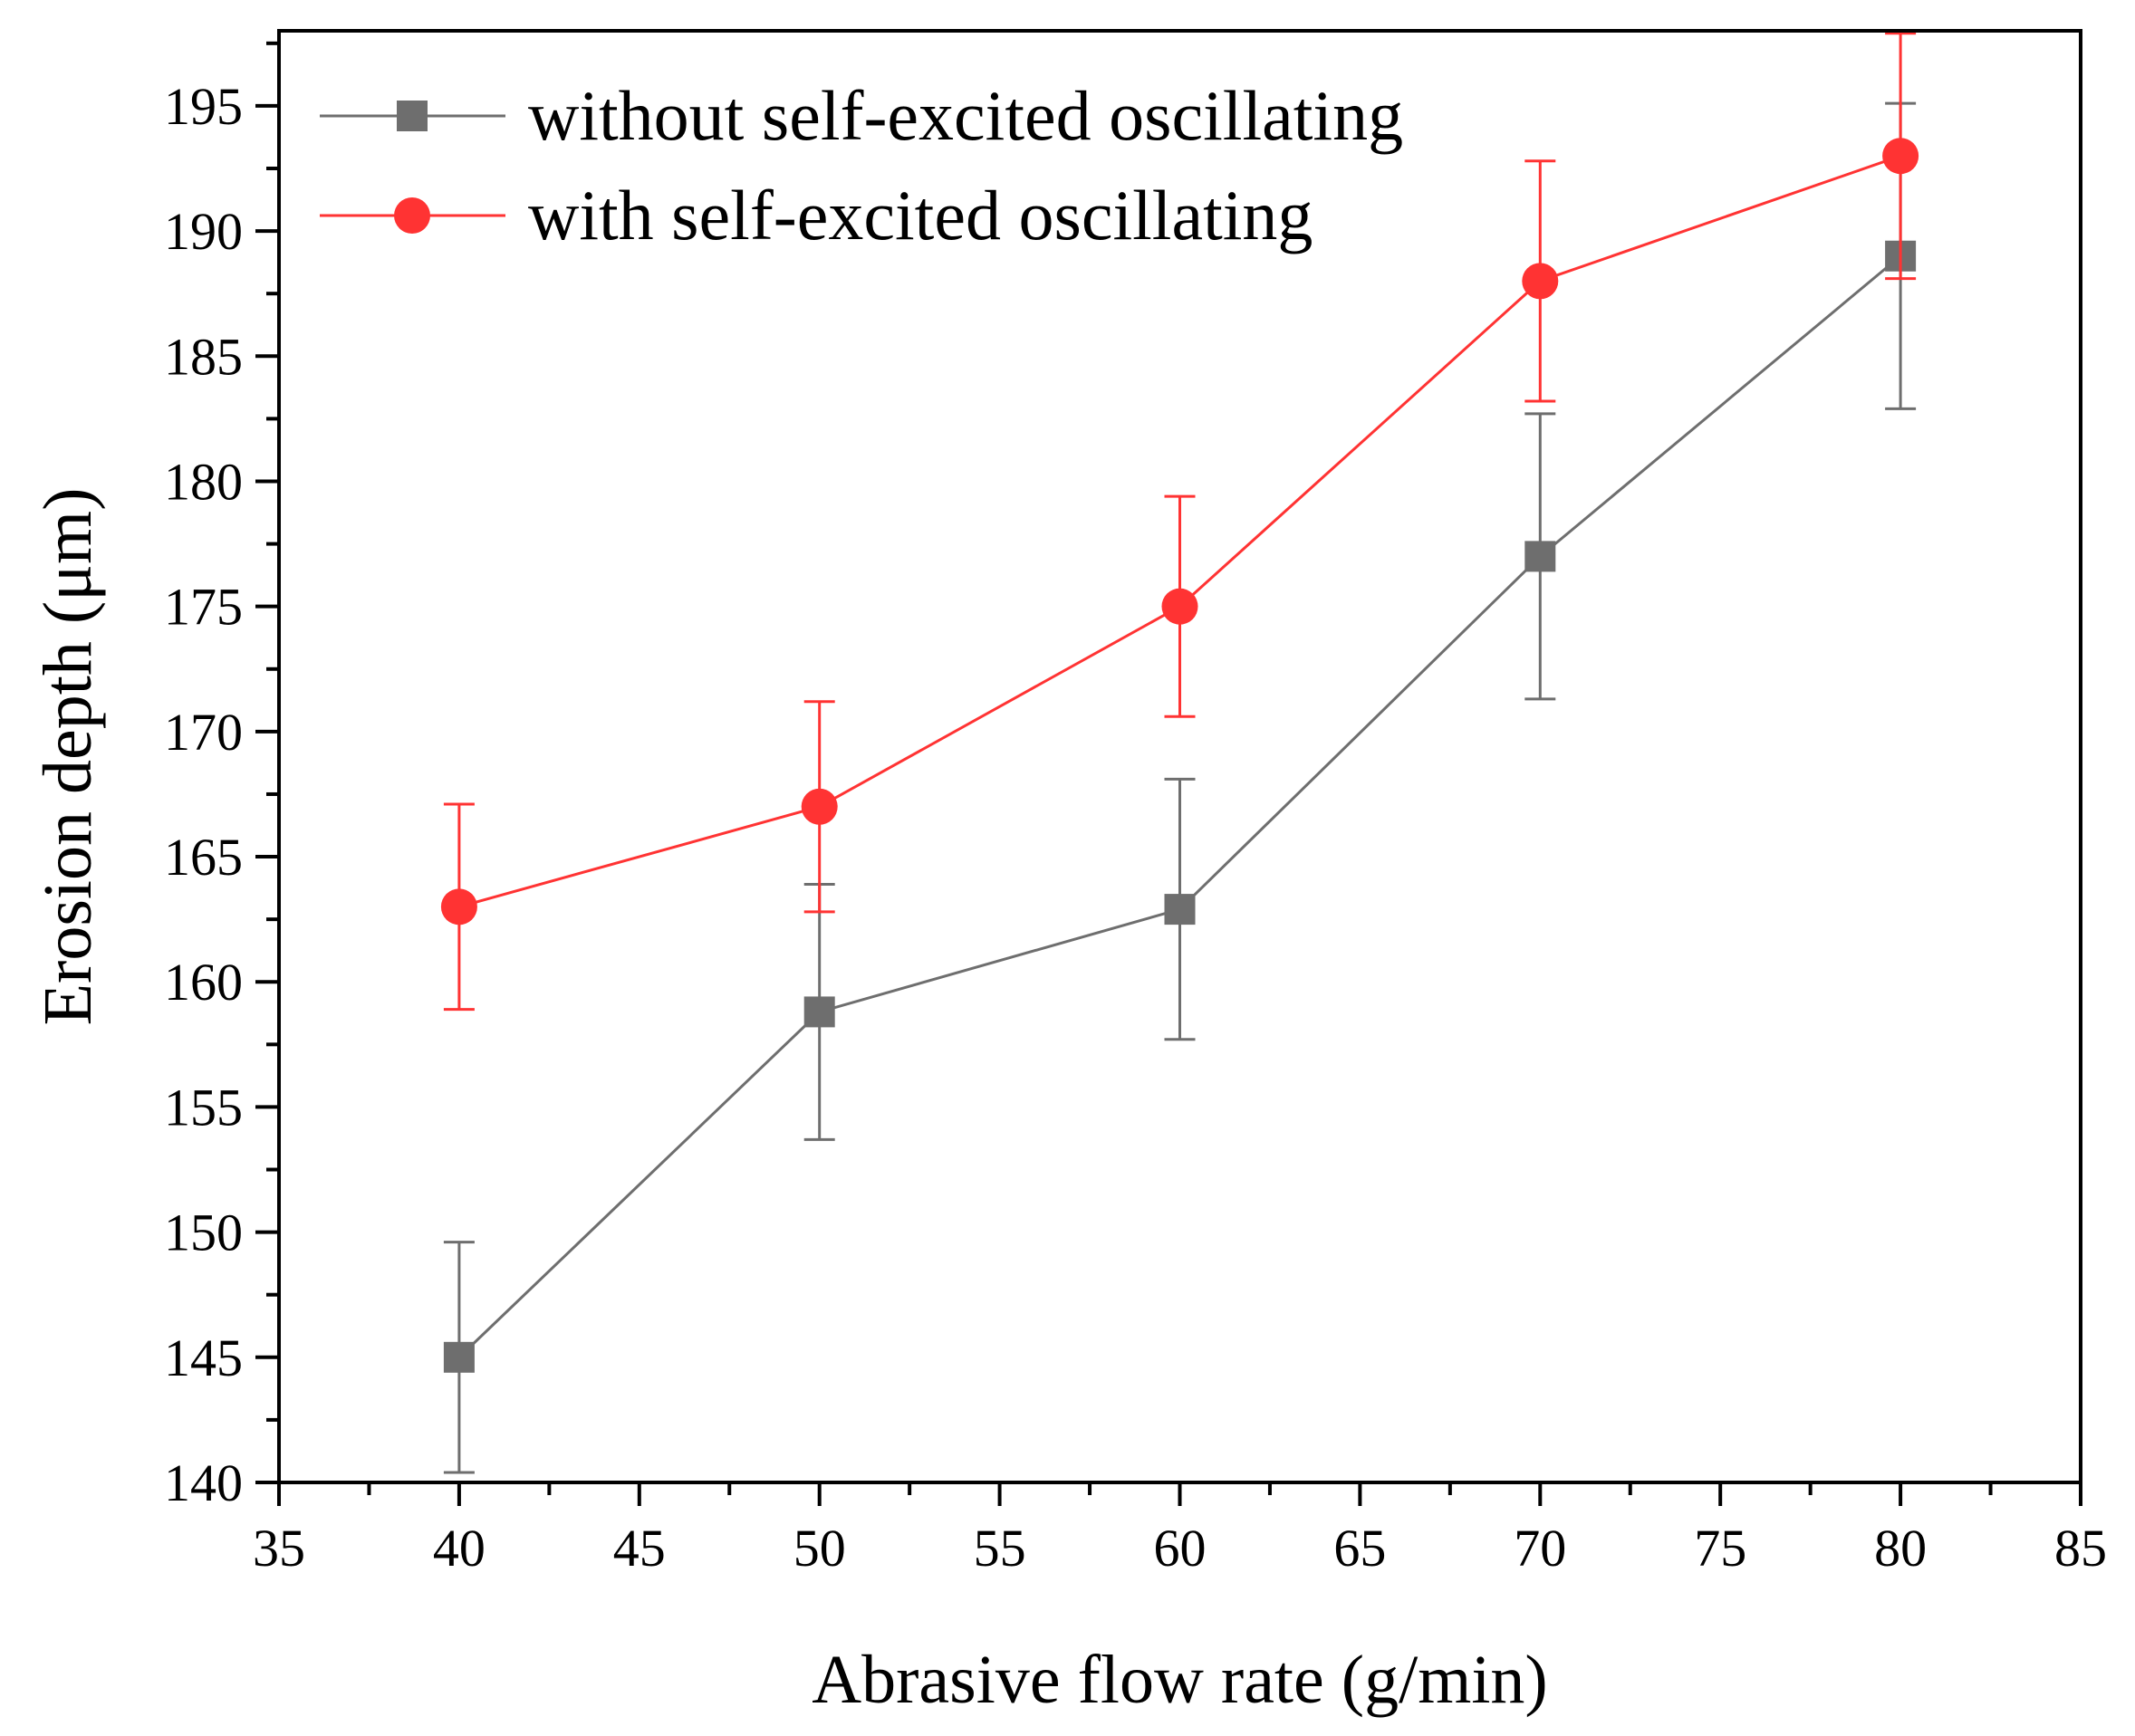  What do you see at coordinates (204, 1357) in the screenshot?
I see `y-tick-label: 145` at bounding box center [204, 1357].